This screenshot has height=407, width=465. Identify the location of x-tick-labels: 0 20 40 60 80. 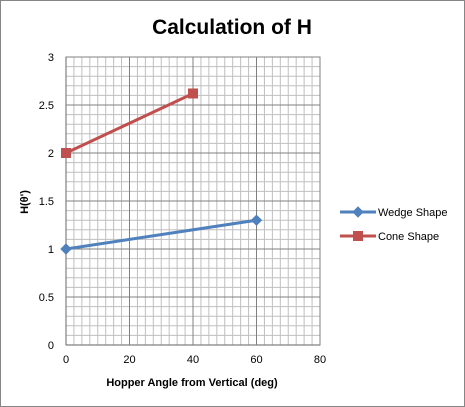
(194, 360).